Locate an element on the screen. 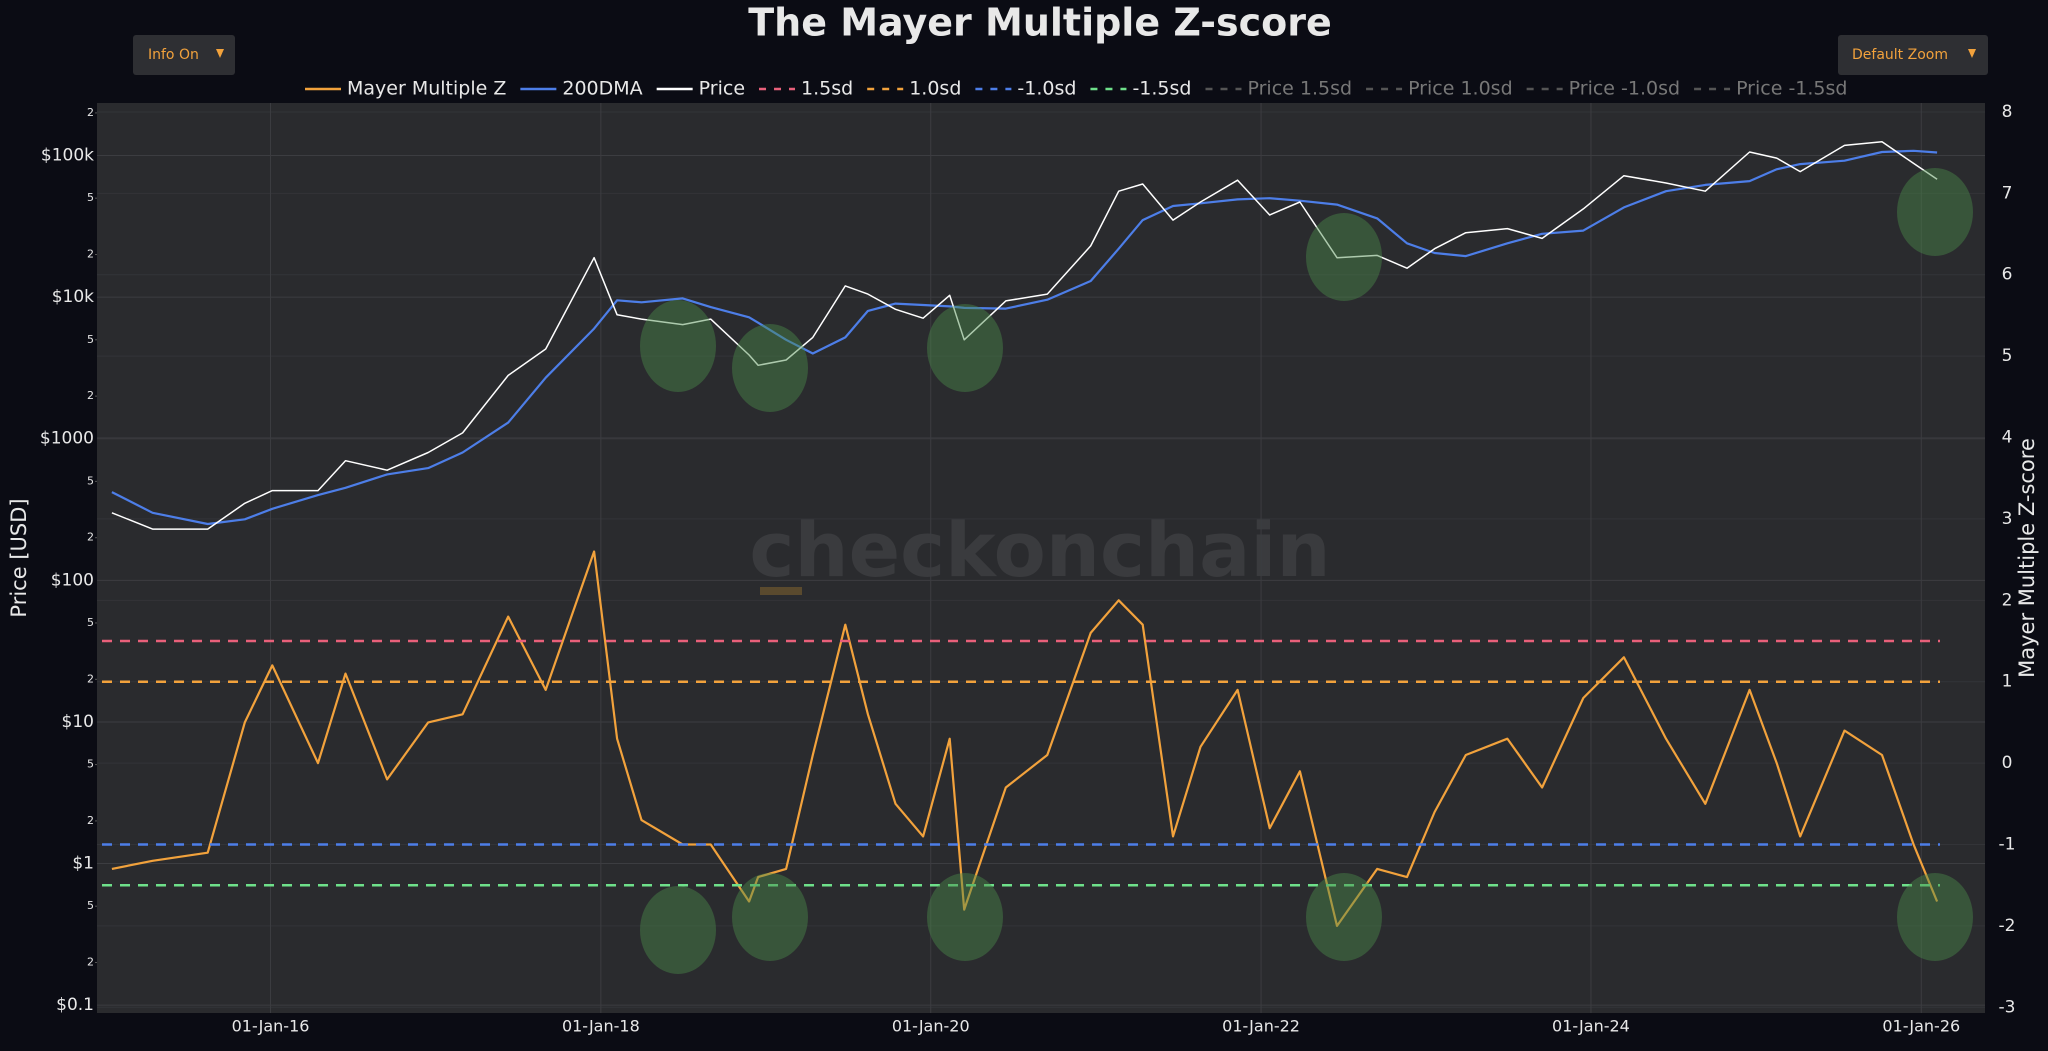 The image size is (2048, 1051). legend-label: Price is located at coordinates (722, 89).